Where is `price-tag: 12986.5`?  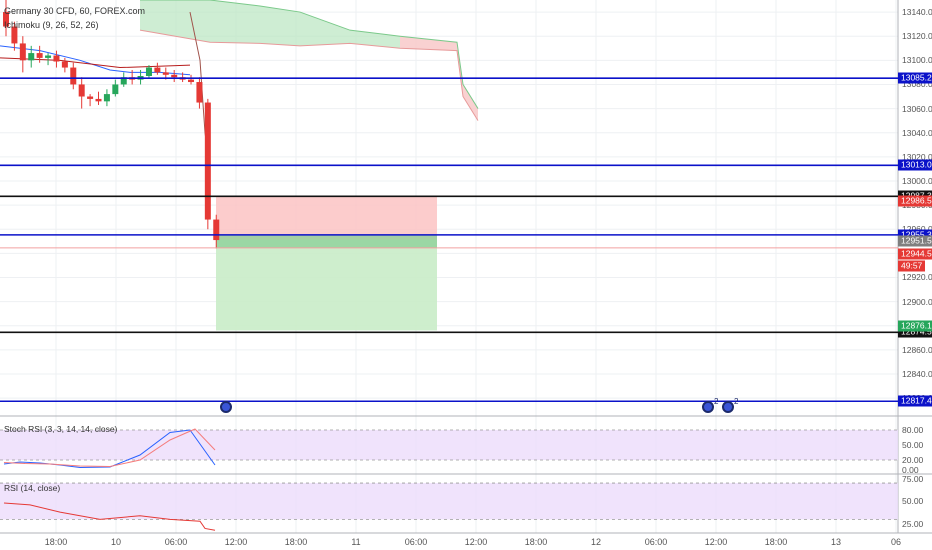
price-tag: 12986.5 is located at coordinates (915, 201).